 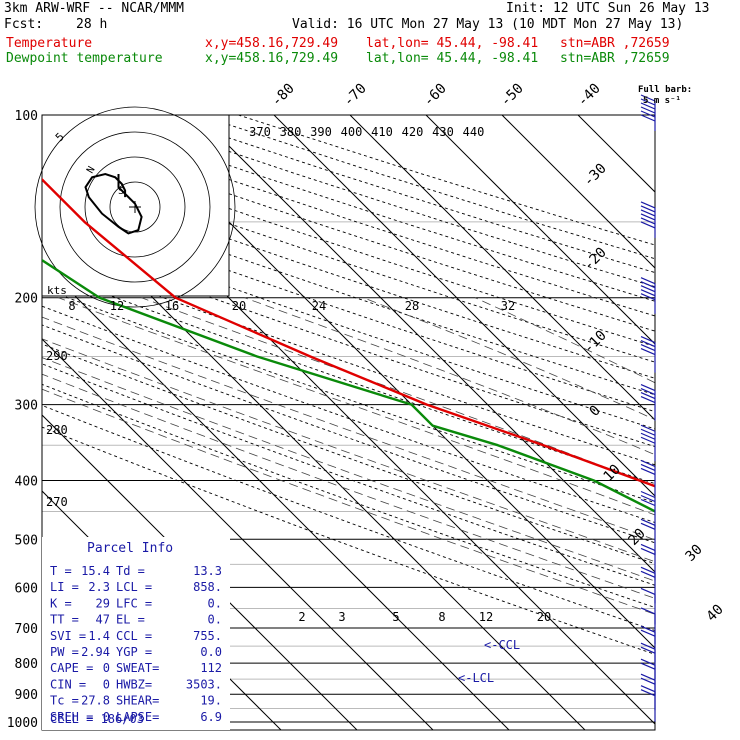 What do you see at coordinates (508, 306) in the screenshot?
I see `hodograph-speed-label: 32` at bounding box center [508, 306].